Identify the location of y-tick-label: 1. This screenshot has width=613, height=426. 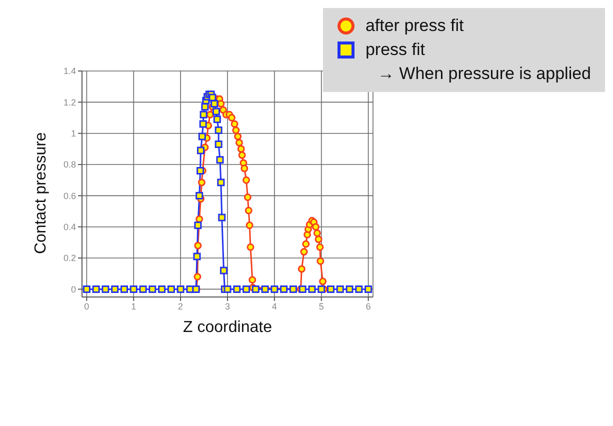
(73, 133).